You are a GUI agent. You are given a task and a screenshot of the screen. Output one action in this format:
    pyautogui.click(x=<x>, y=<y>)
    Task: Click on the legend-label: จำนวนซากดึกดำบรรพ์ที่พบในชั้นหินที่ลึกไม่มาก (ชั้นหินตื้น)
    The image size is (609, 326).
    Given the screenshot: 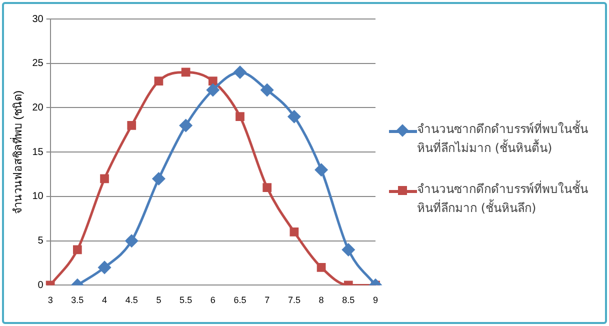 What is the action you would take?
    pyautogui.click(x=503, y=138)
    